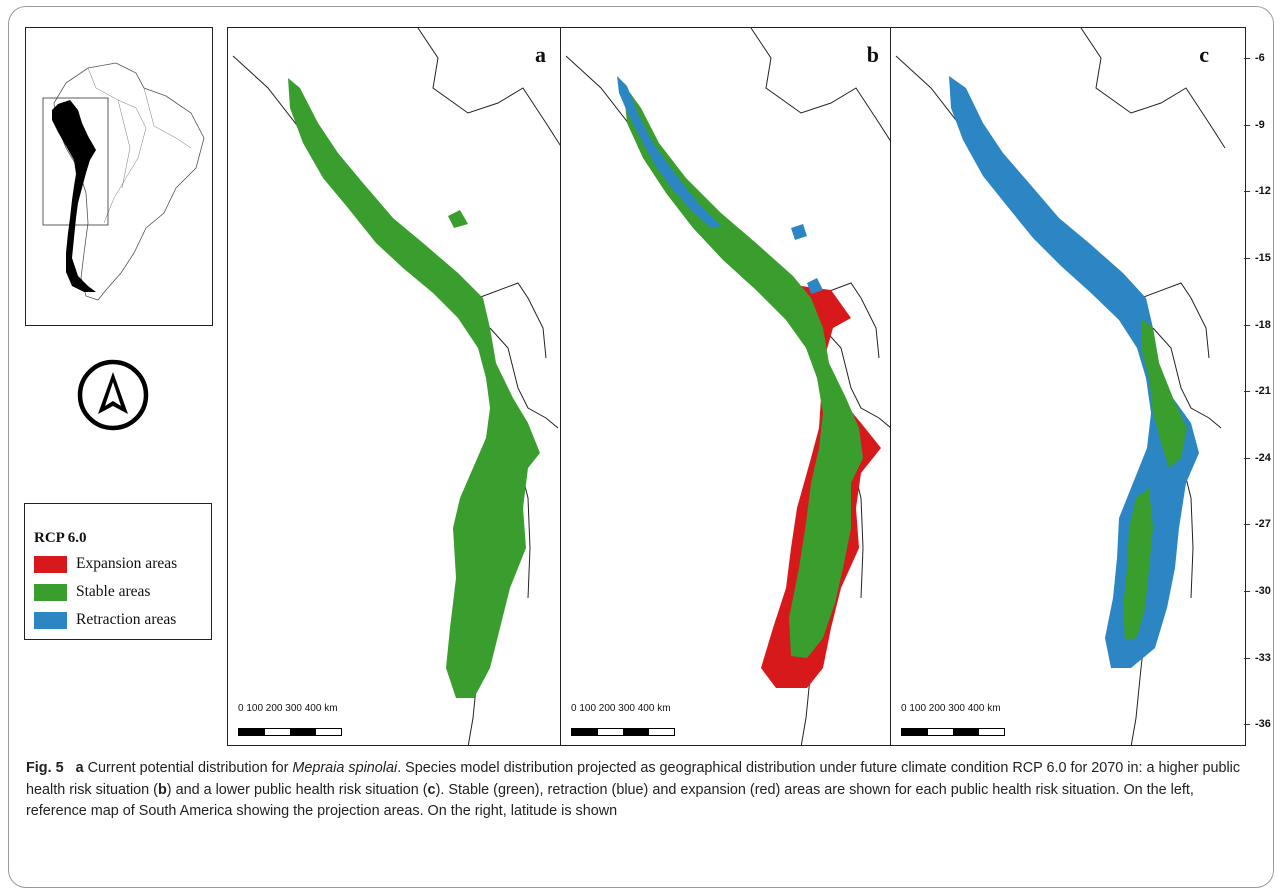 This screenshot has width=1284, height=896. Describe the element at coordinates (1263, 191) in the screenshot. I see `latitude-label: -12` at that location.